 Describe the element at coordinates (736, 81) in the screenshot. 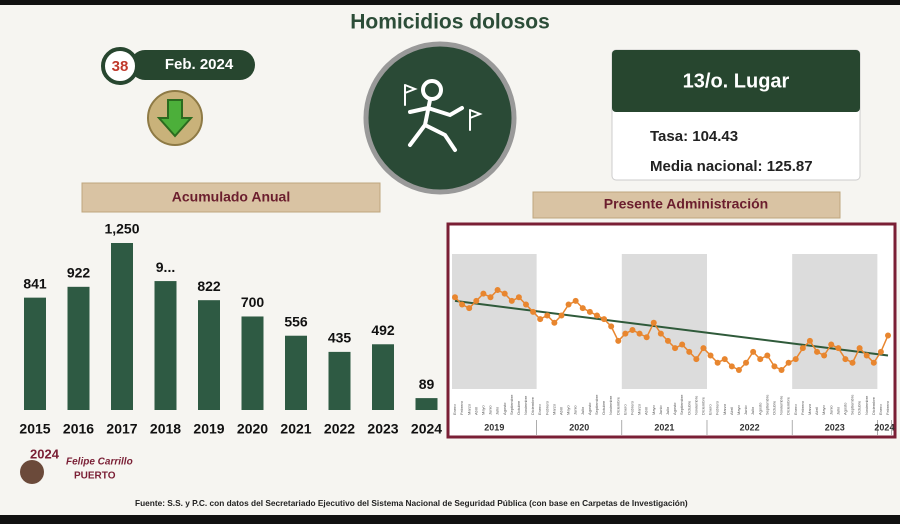

I see `ranking-place: 13/o. Lugar` at that location.